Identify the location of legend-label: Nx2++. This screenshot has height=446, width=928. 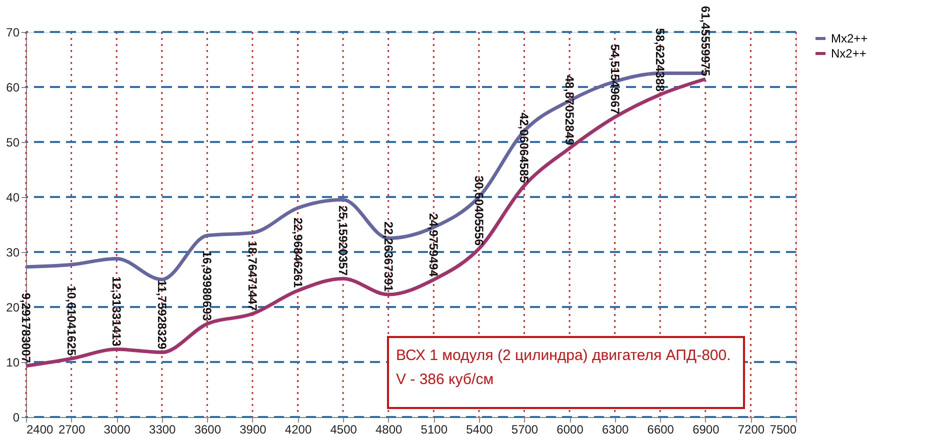
(848, 53).